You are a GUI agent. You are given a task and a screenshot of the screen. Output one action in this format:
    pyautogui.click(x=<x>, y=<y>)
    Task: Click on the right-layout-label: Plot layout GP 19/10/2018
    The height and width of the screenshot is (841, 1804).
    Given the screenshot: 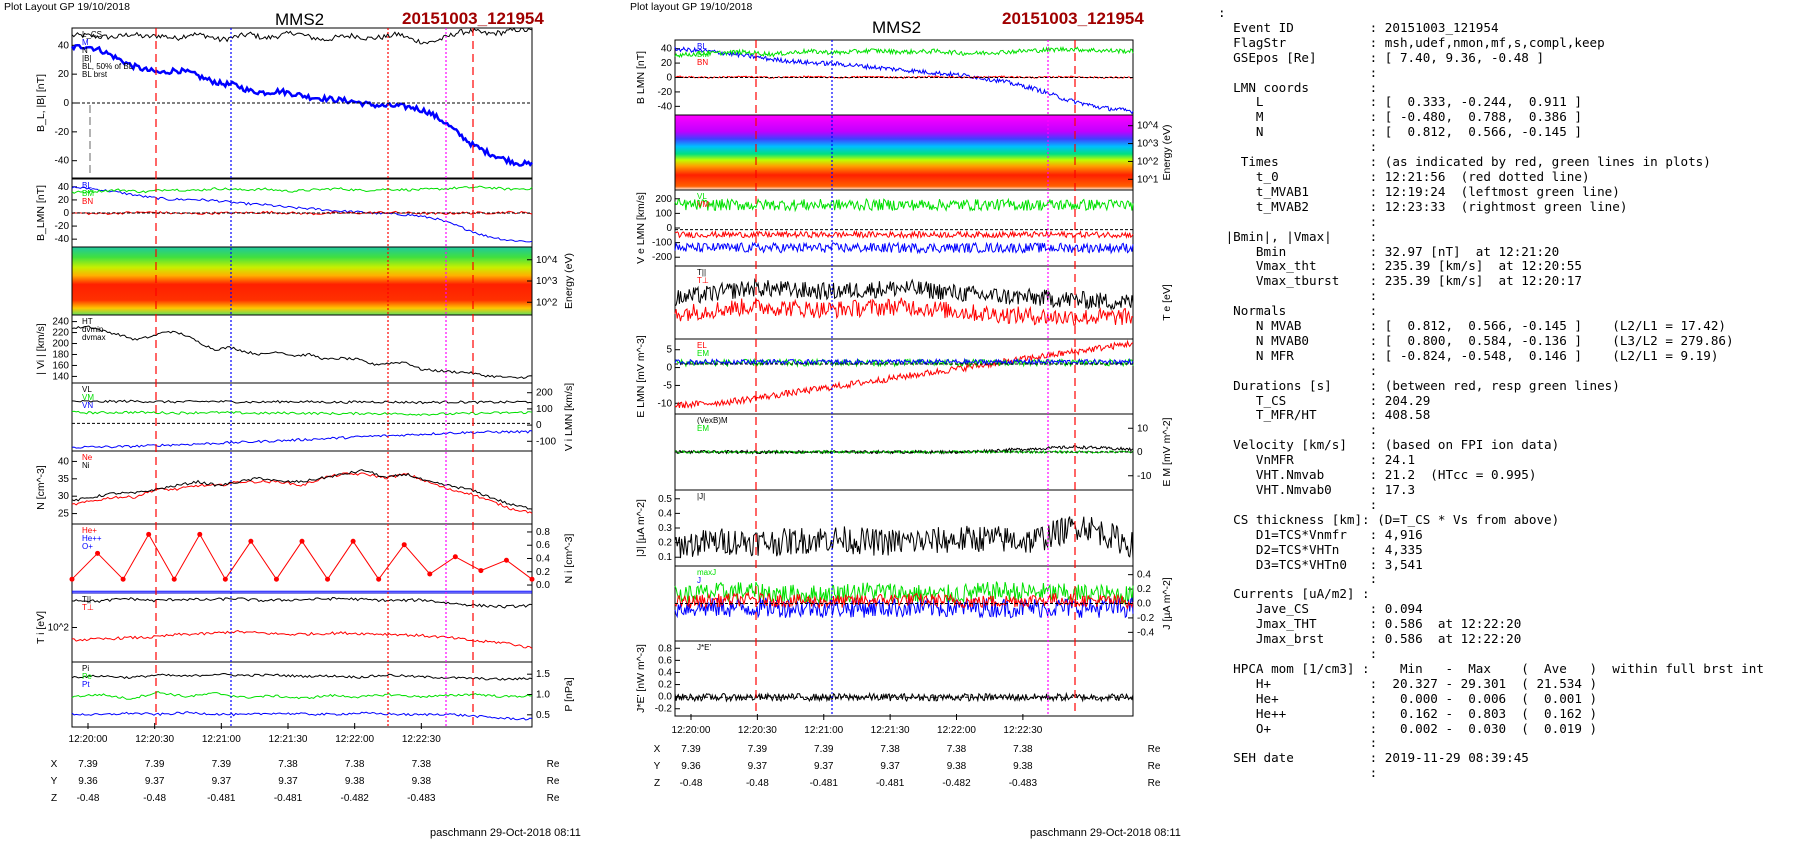 What is the action you would take?
    pyautogui.click(x=691, y=7)
    